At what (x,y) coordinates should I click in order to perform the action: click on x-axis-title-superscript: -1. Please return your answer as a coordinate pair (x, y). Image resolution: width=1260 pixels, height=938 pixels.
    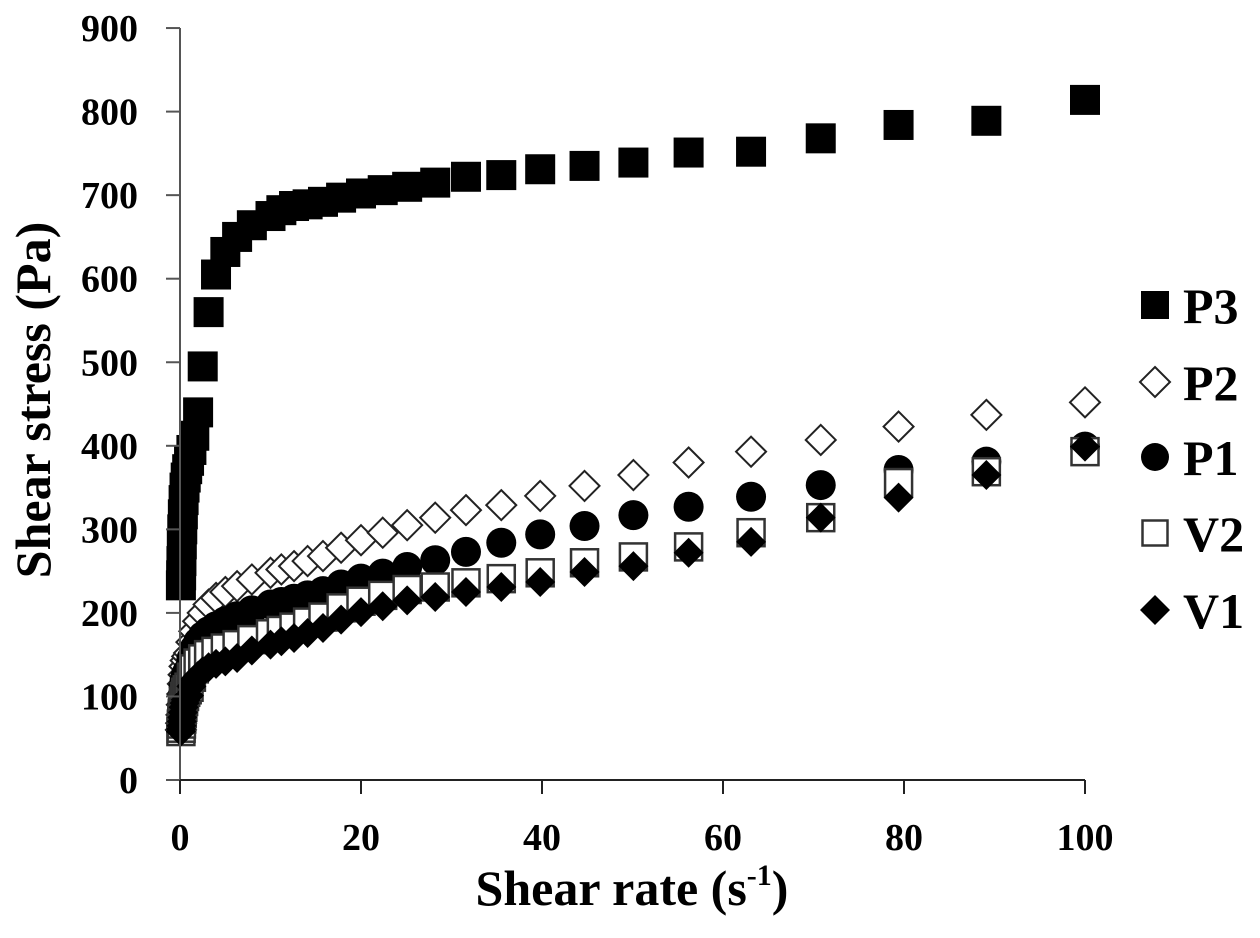
    Looking at the image, I should click on (759, 875).